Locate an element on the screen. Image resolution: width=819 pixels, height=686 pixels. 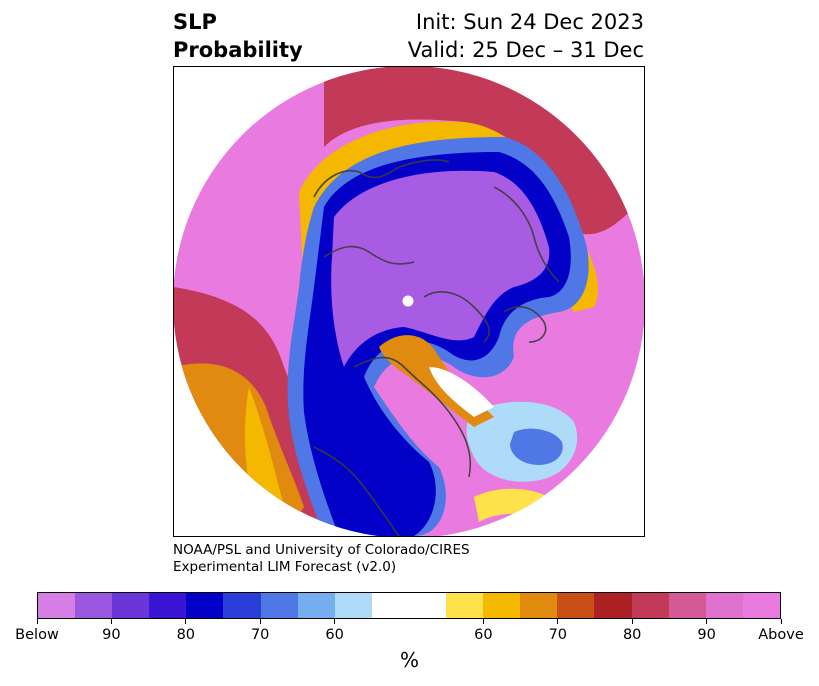
valid-range: Valid: 25 Dec – 31 Dec is located at coordinates (525, 50).